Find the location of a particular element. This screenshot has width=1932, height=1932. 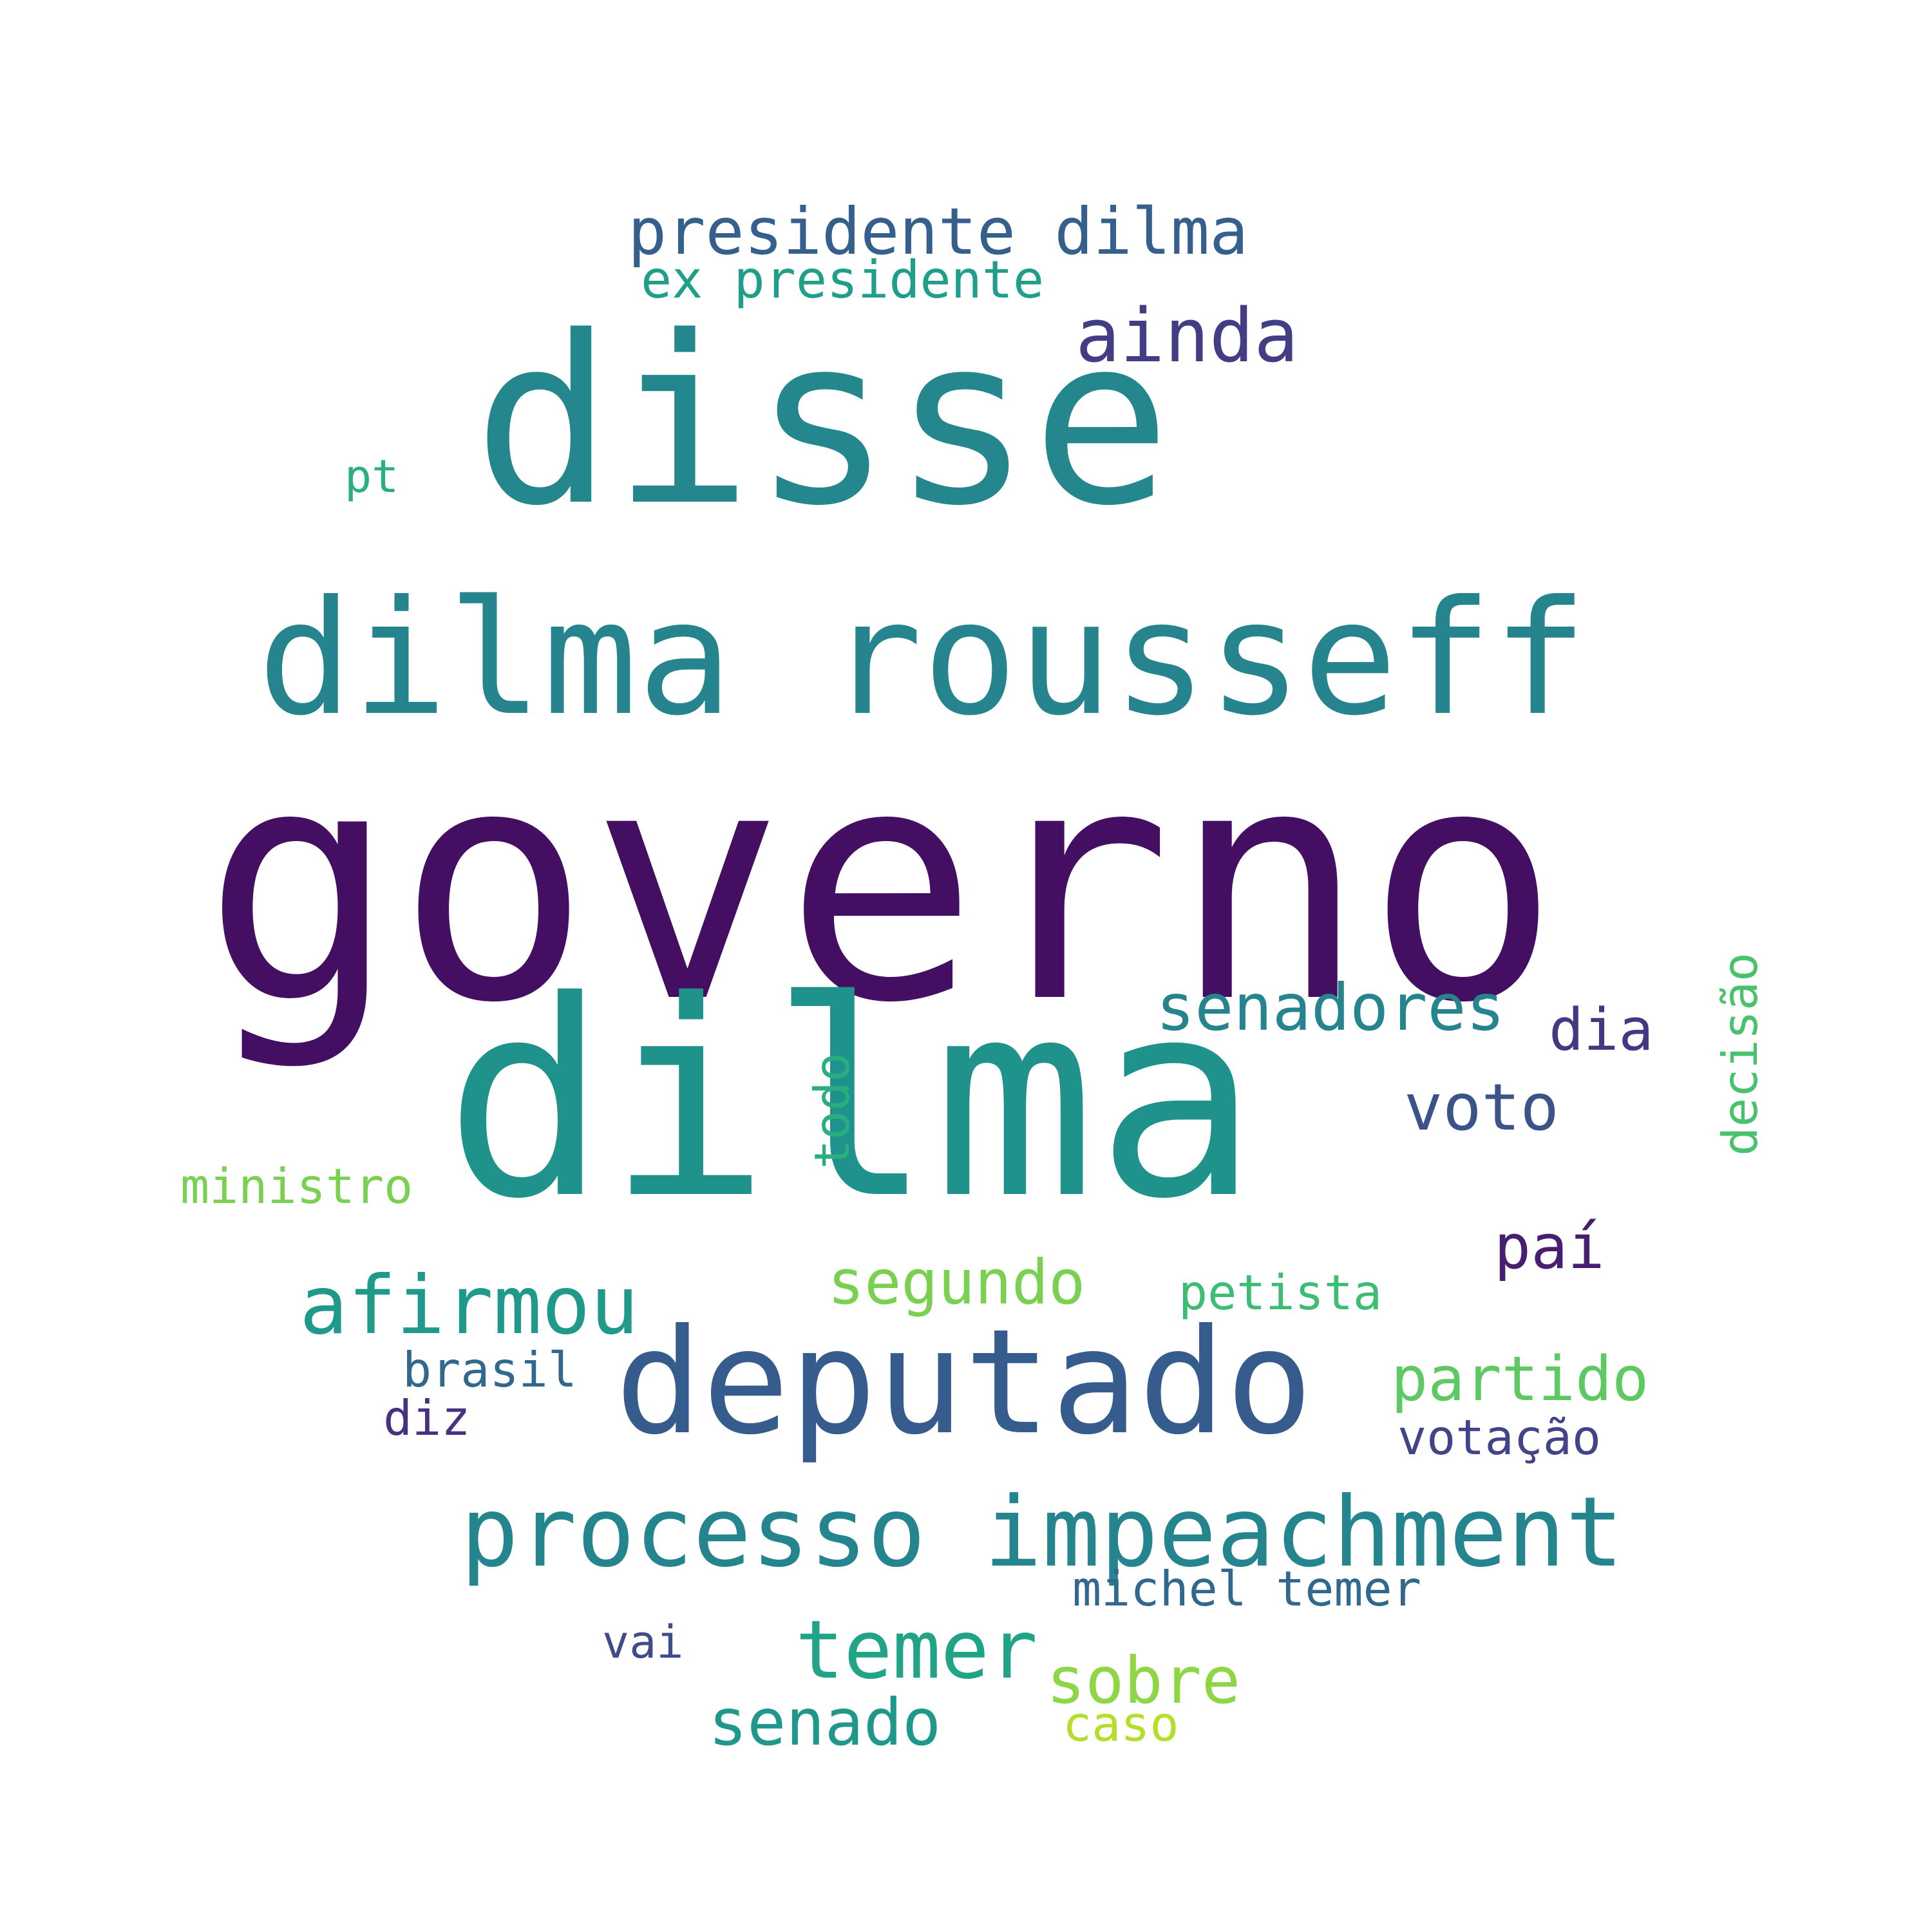

word-presidente-dilma: presidente dilma is located at coordinates (939, 232).